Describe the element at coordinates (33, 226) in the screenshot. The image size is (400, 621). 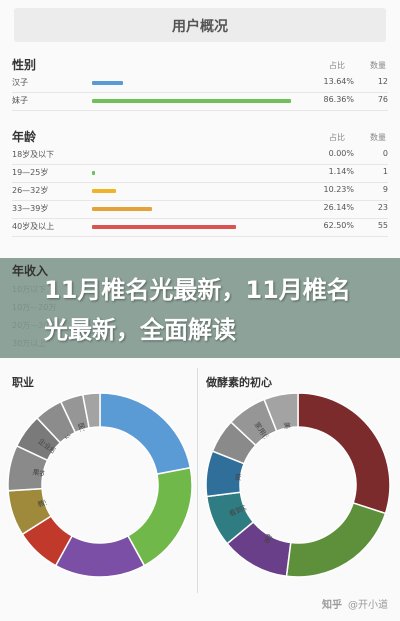
I see `row-label: 40岁及以上` at that location.